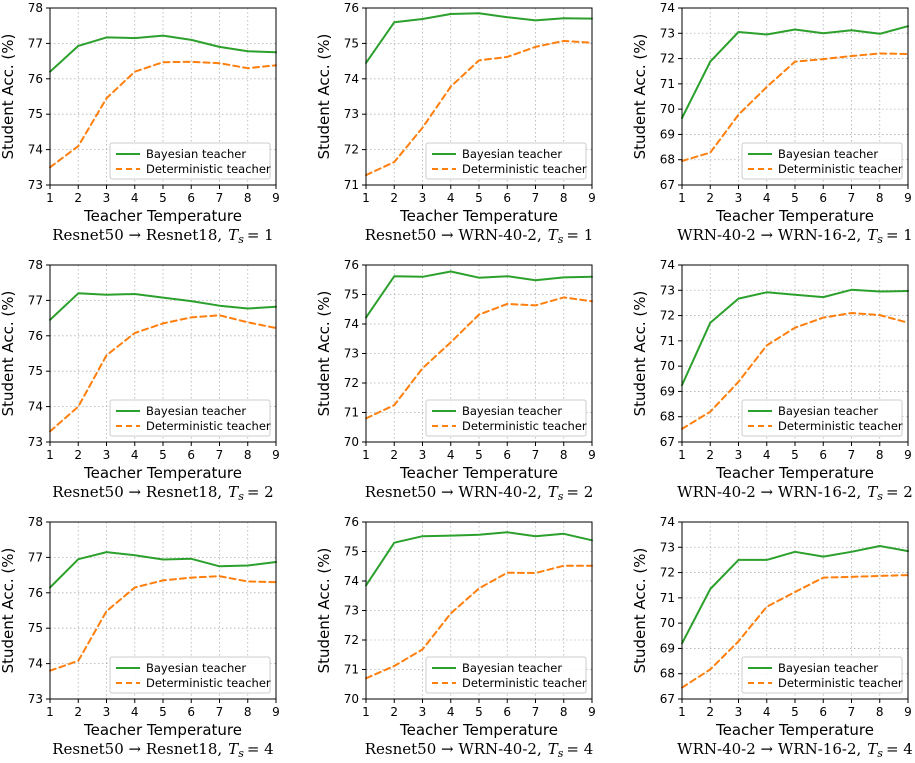 The height and width of the screenshot is (763, 915). What do you see at coordinates (908, 198) in the screenshot?
I see `x-tick-label: 9` at bounding box center [908, 198].